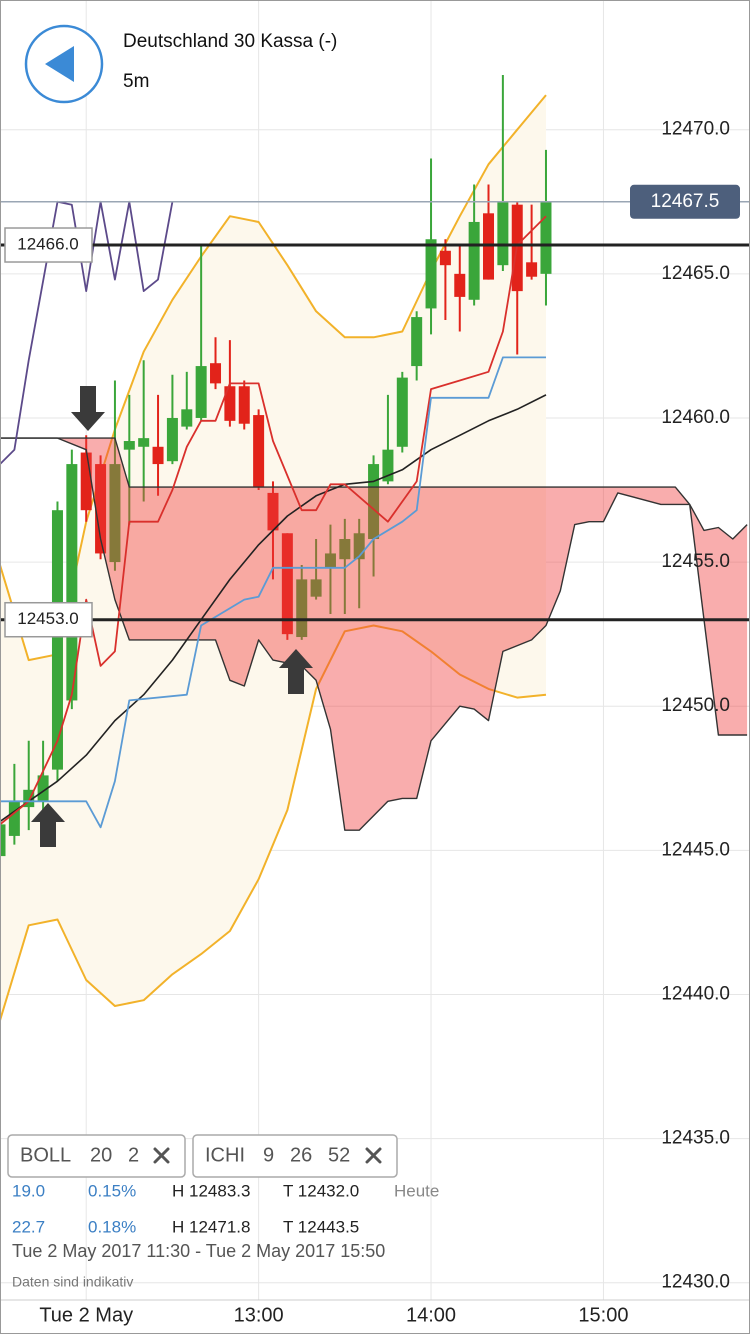 The width and height of the screenshot is (750, 1334). What do you see at coordinates (86, 1315) in the screenshot?
I see `x-tick-label: Tue 2 May` at bounding box center [86, 1315].